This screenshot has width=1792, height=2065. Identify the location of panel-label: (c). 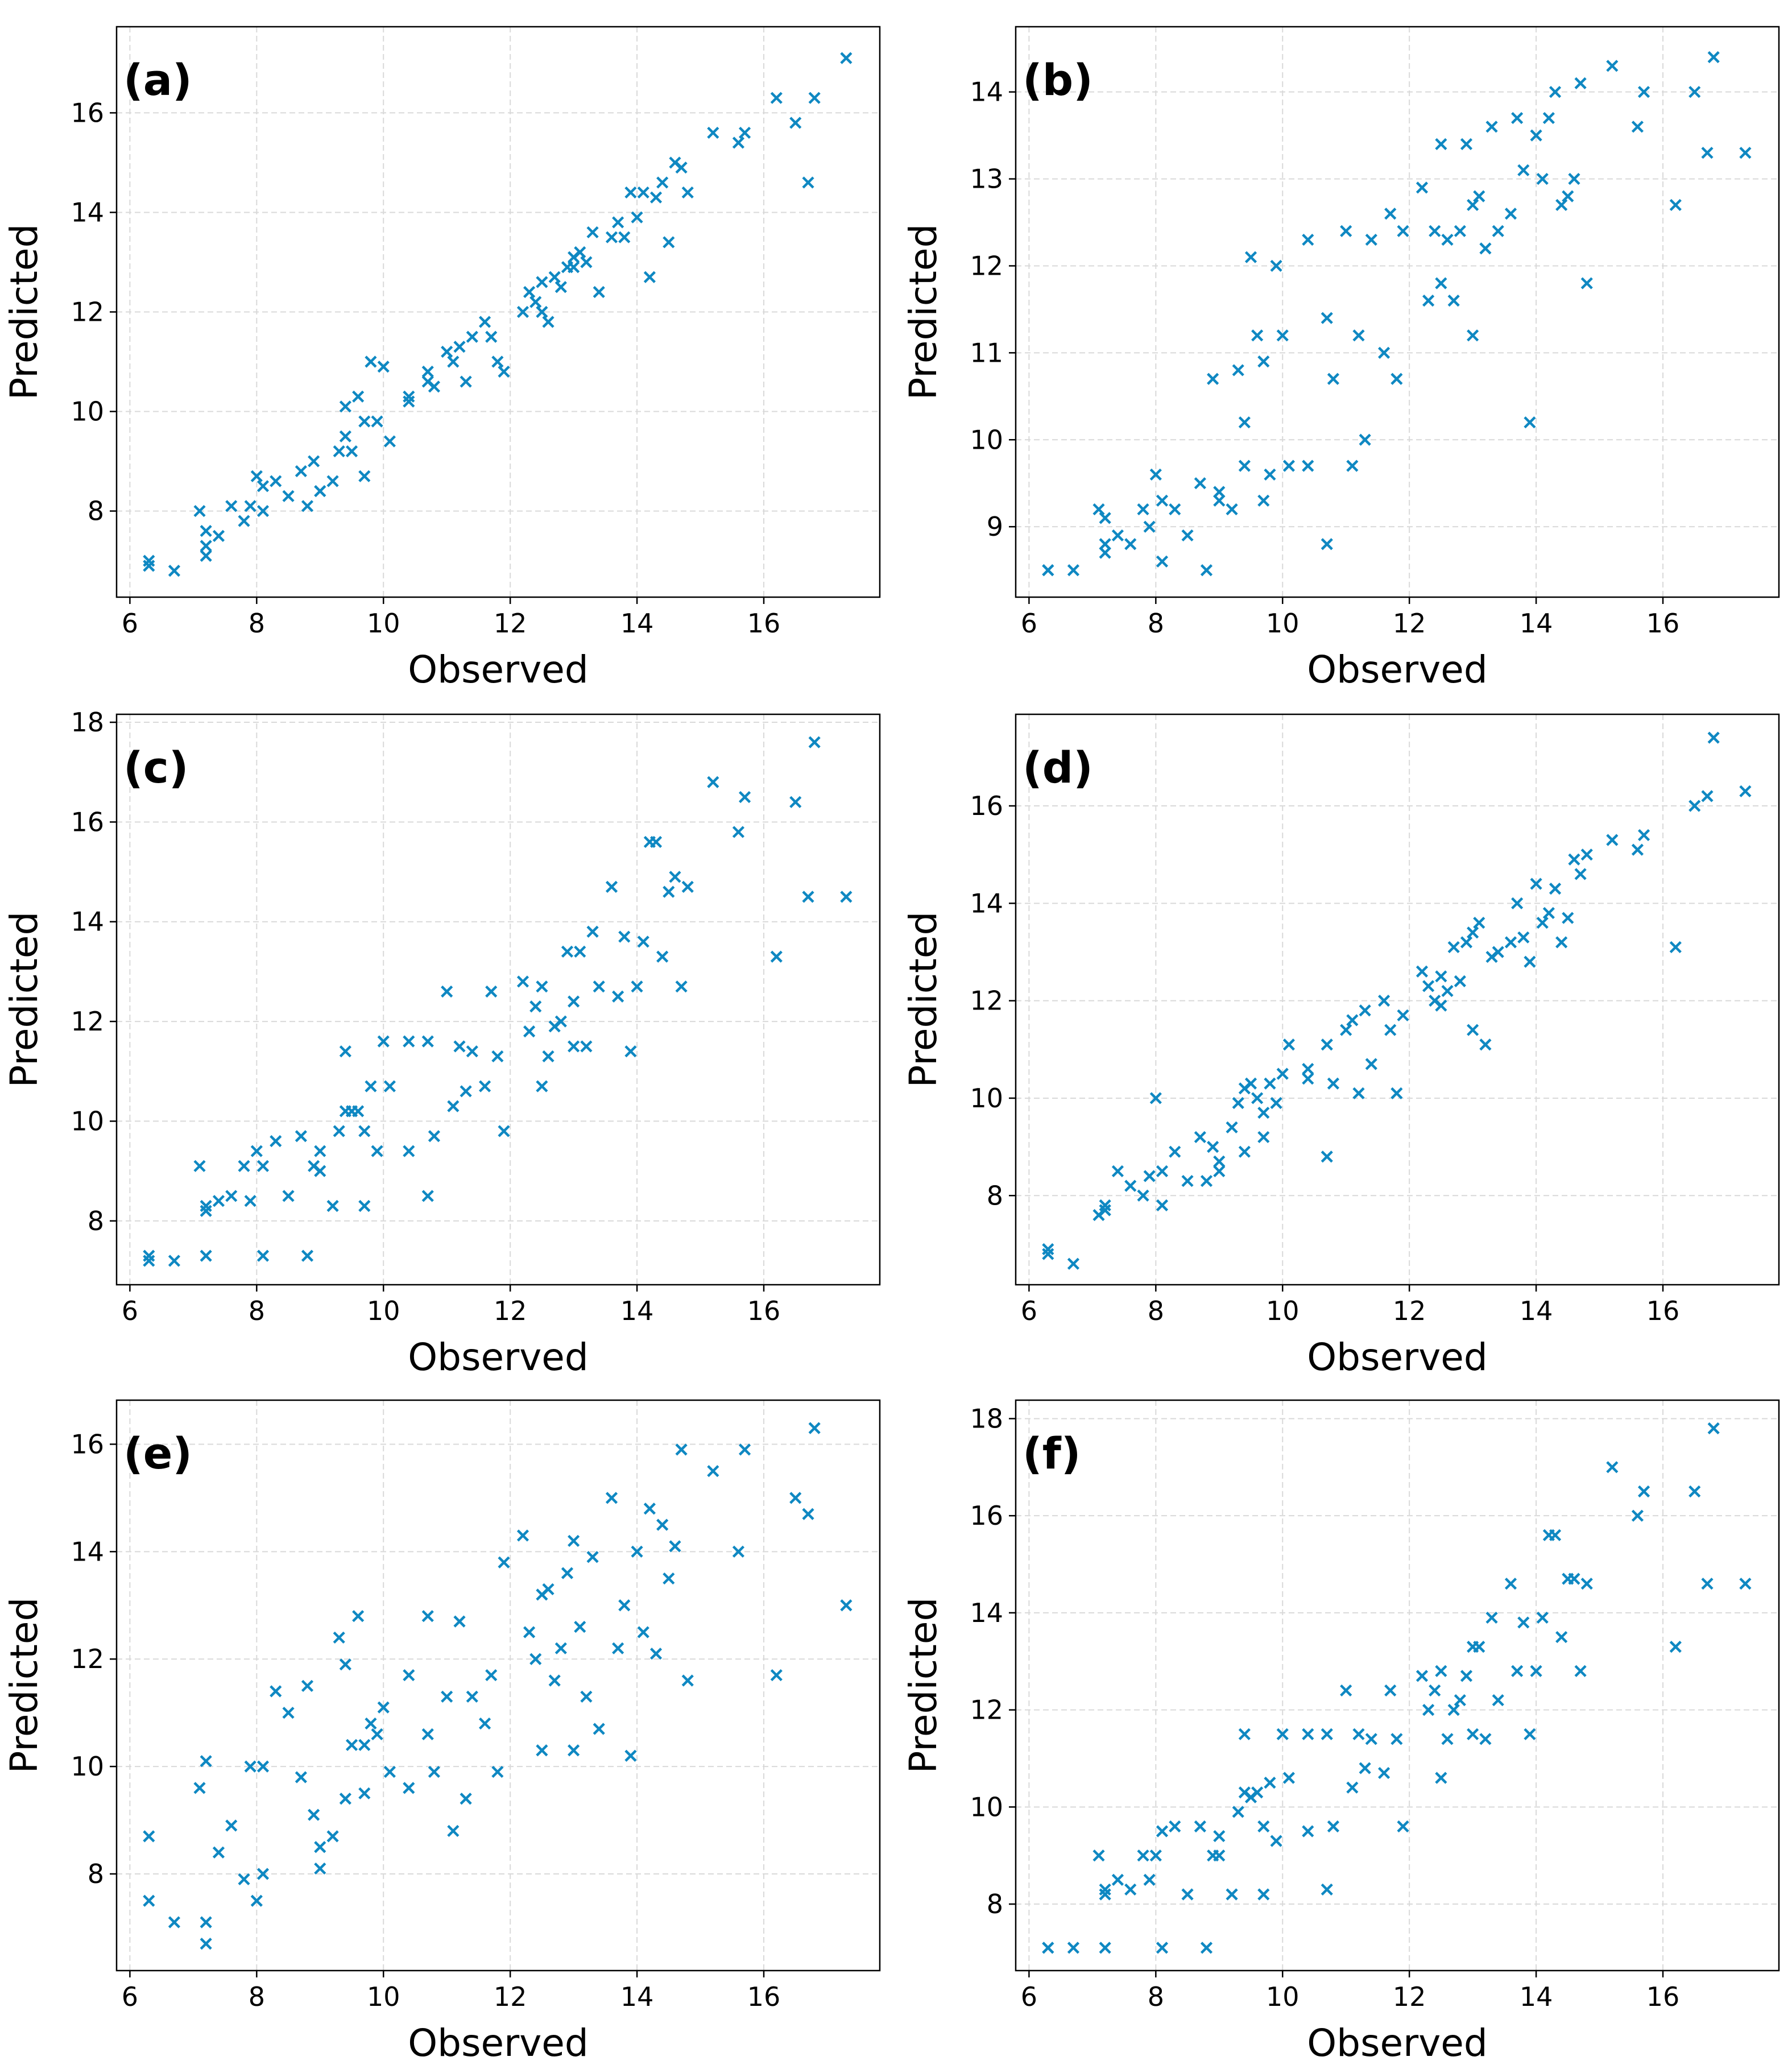
(156, 768).